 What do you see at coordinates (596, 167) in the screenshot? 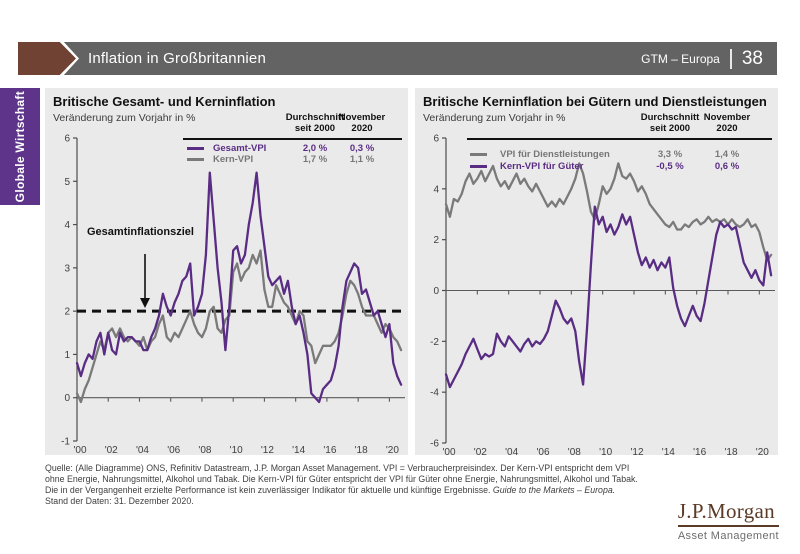
I see `legend-row: Kern-VPI für Güter -0,5 % 0,6 %` at bounding box center [596, 167].